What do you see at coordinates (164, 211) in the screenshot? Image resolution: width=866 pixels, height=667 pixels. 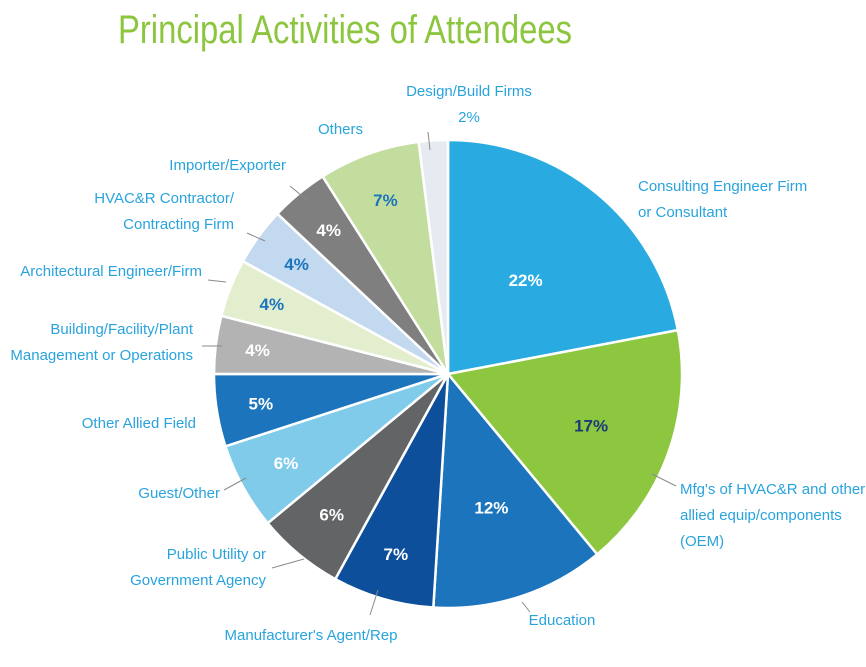 I see `slice-category-label: HVAC&R Contractor/Contracting Firm` at bounding box center [164, 211].